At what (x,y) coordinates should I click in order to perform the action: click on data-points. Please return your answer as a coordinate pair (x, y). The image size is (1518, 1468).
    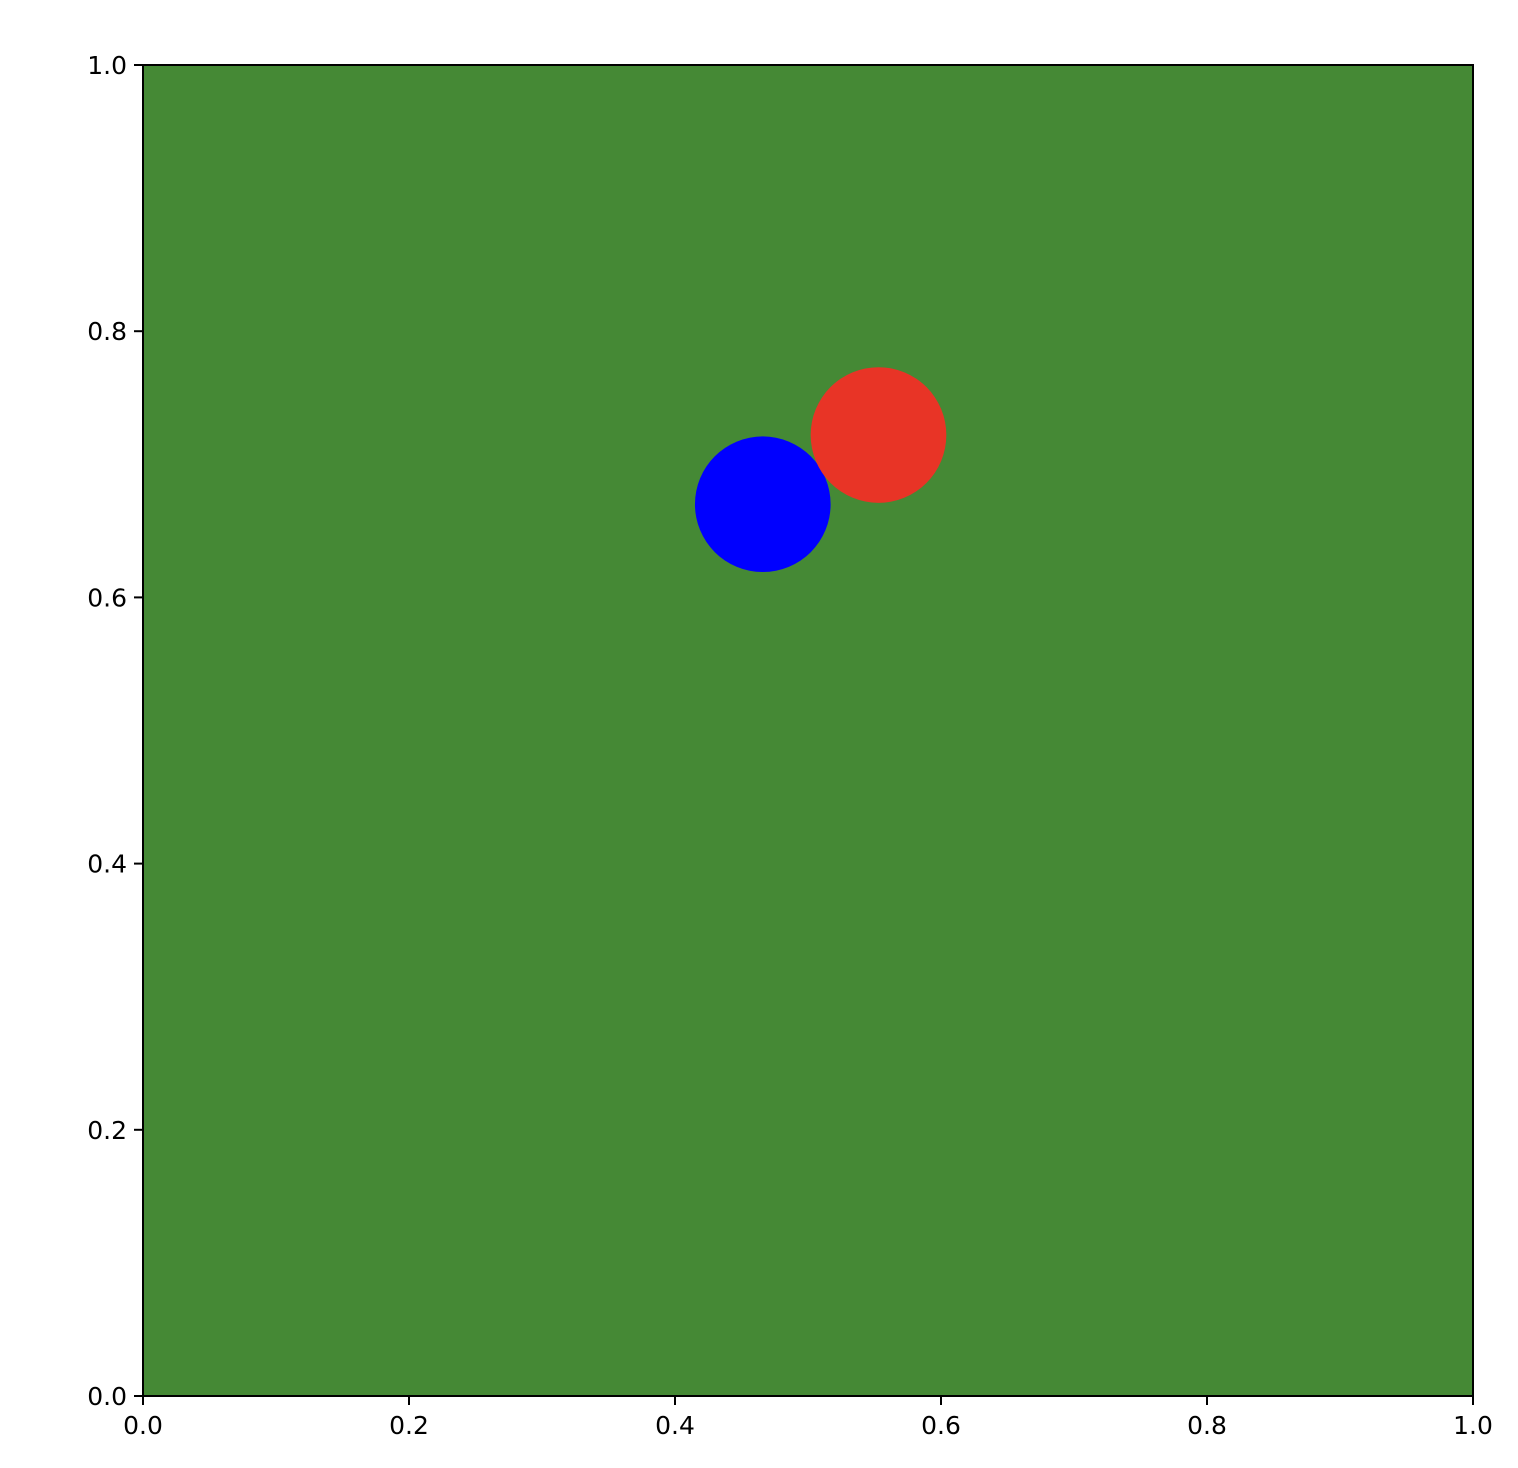
    Looking at the image, I should click on (820, 470).